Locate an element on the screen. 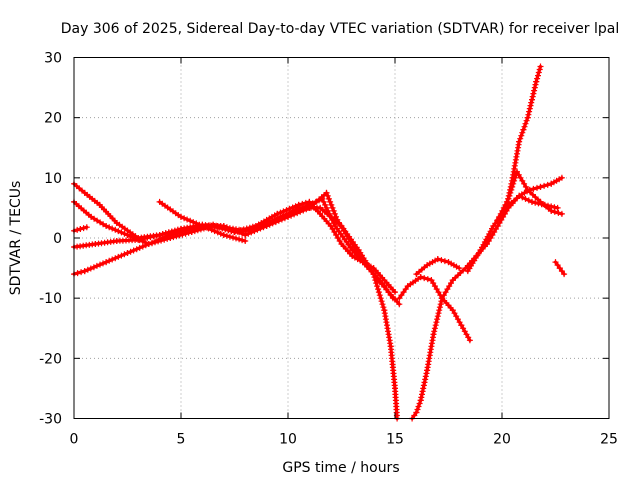  x-tick-label: 25 is located at coordinates (609, 440).